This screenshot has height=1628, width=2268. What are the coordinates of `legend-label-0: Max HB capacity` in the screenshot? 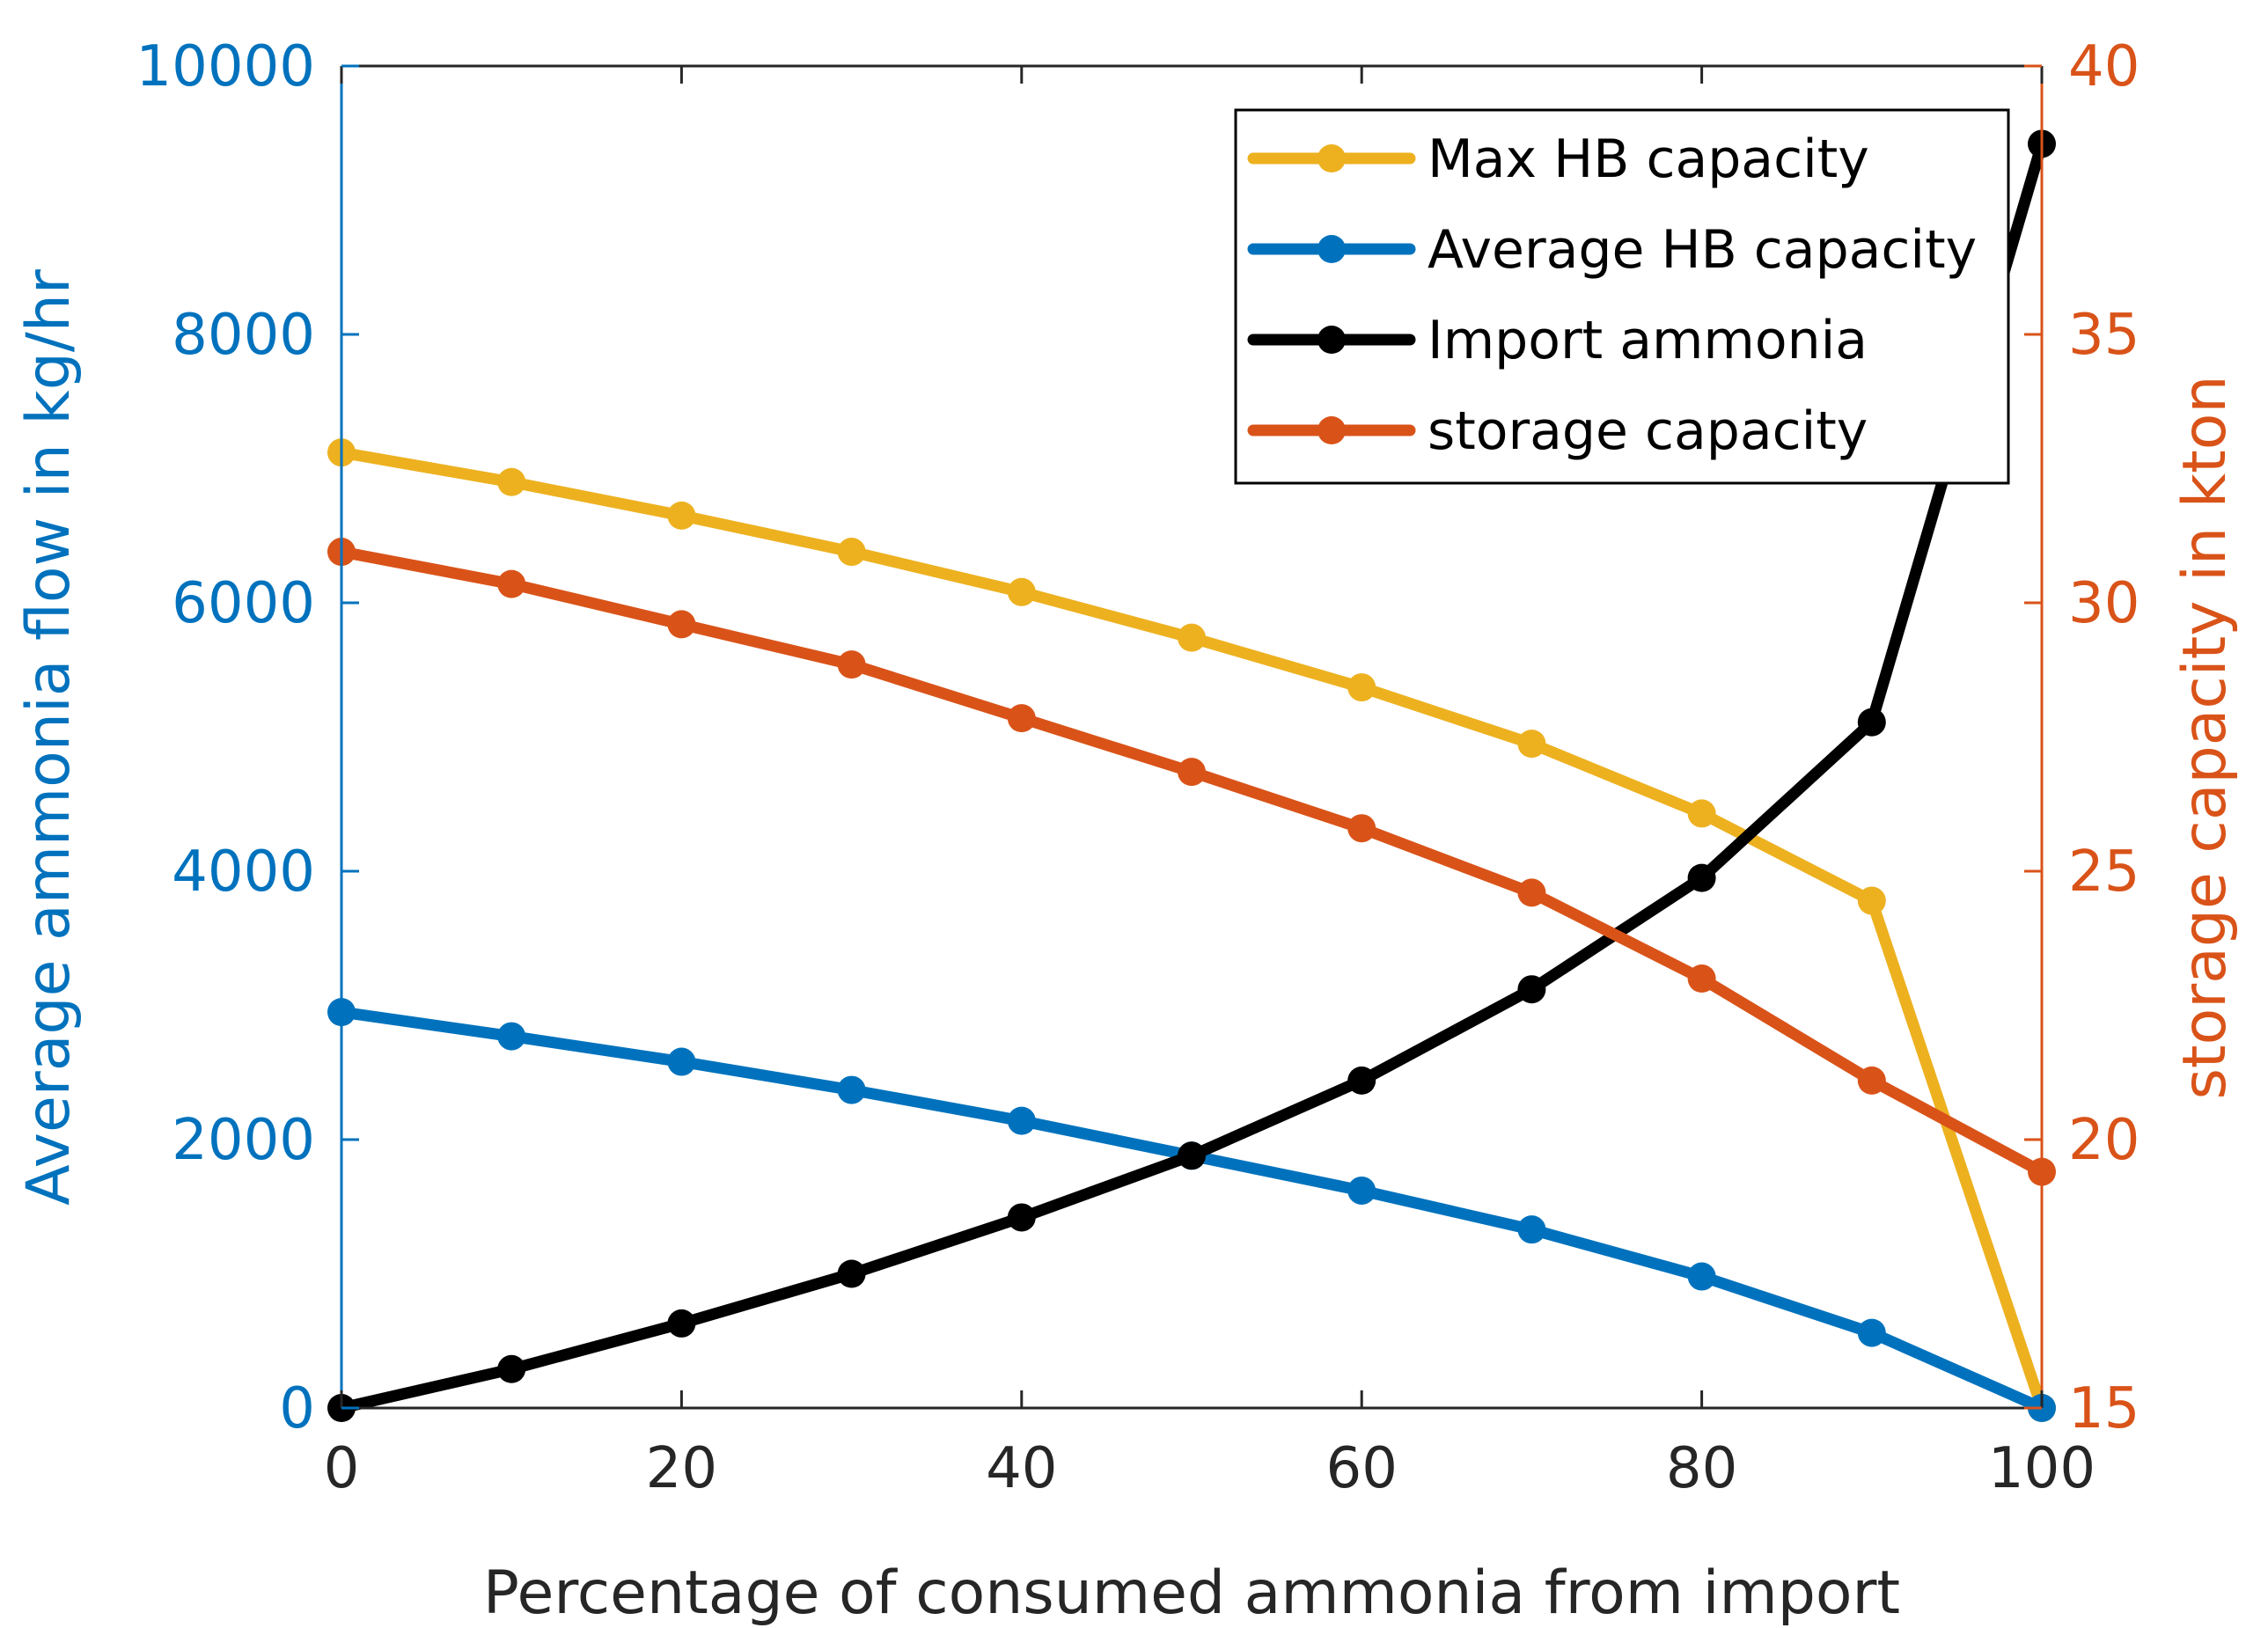 It's located at (1648, 159).